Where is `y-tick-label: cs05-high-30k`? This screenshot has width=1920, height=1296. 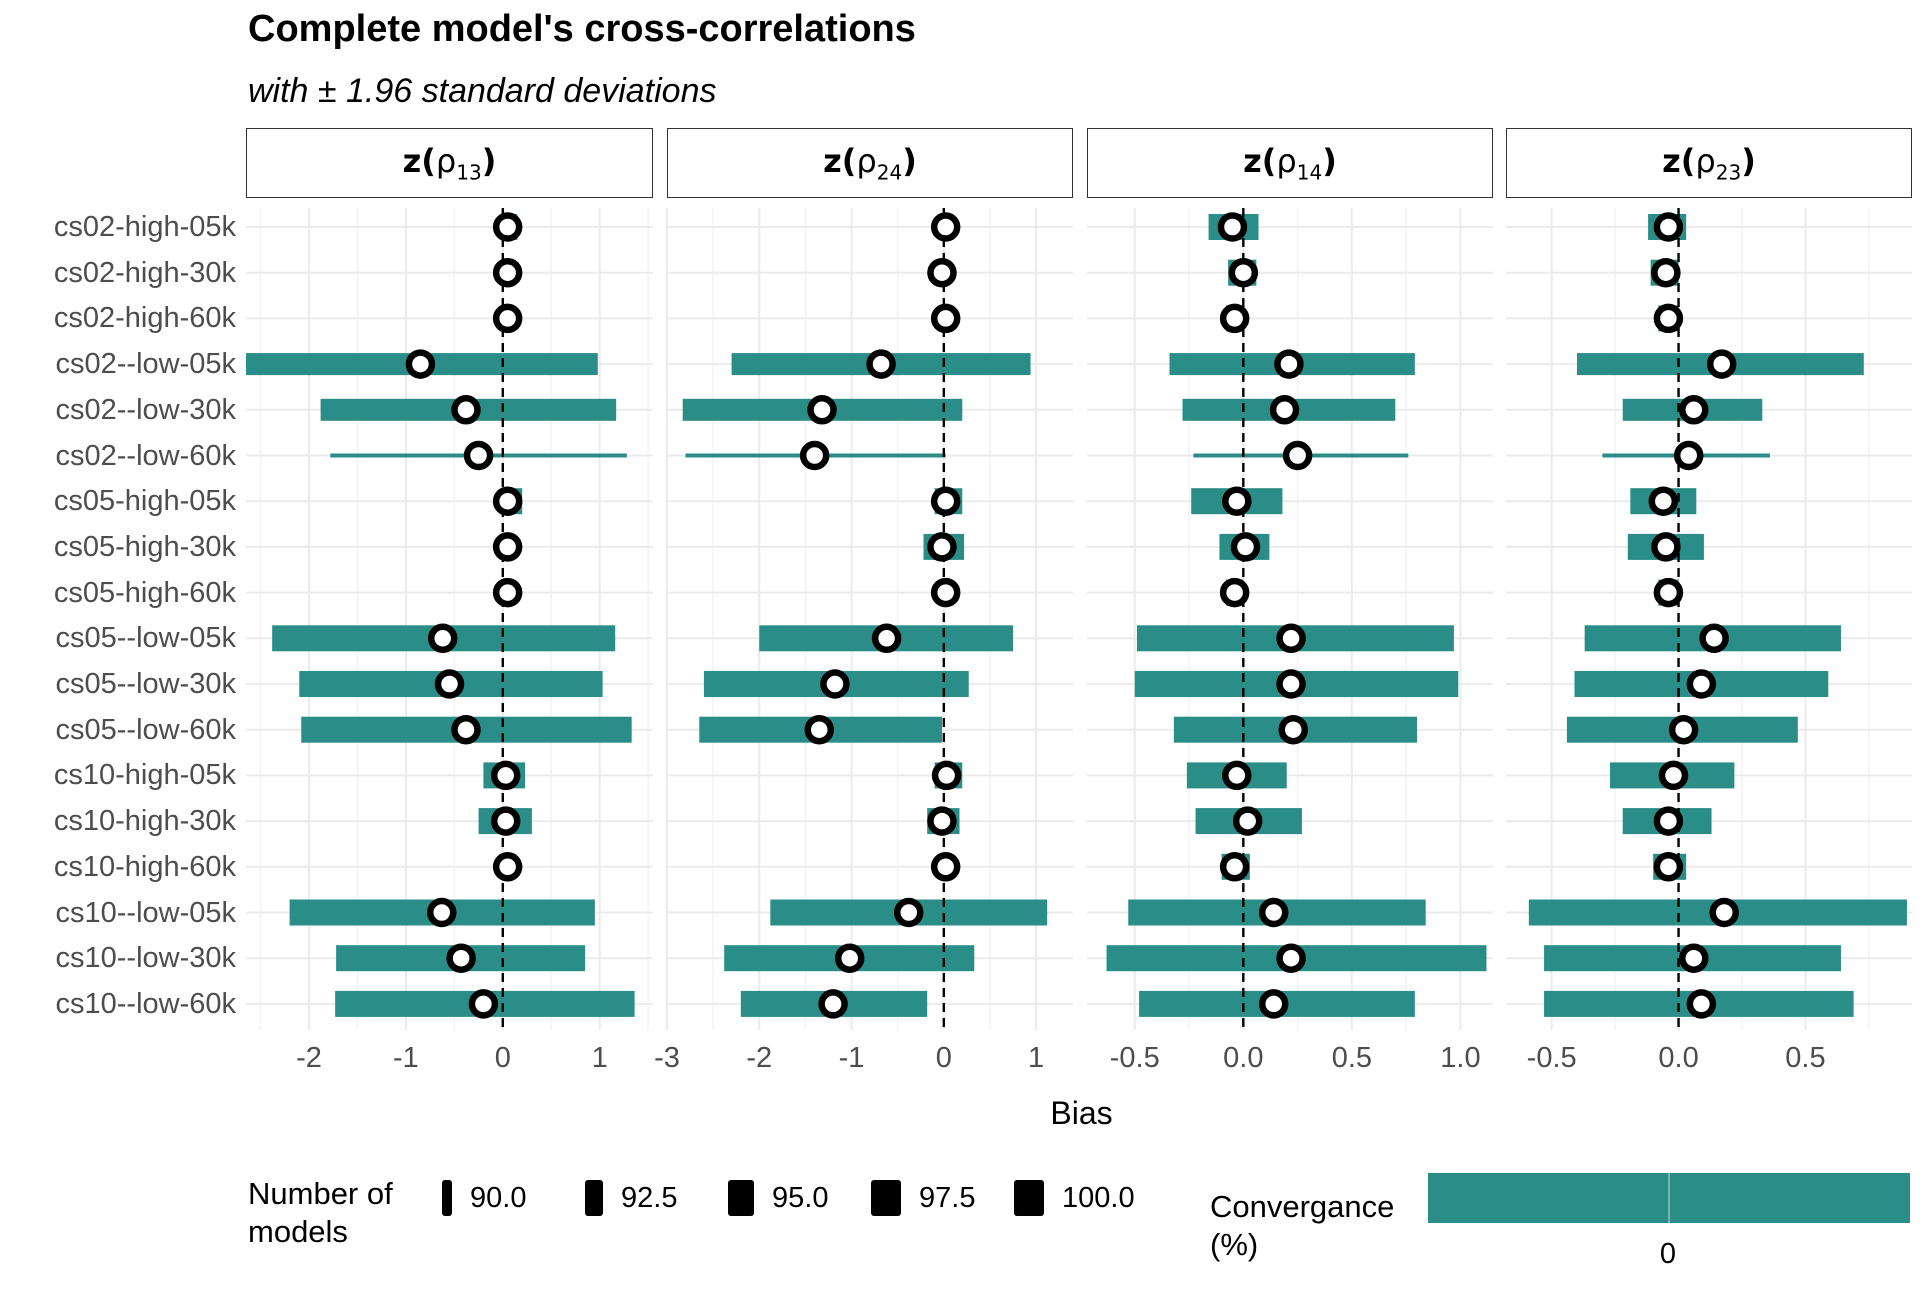
y-tick-label: cs05-high-30k is located at coordinates (144, 546).